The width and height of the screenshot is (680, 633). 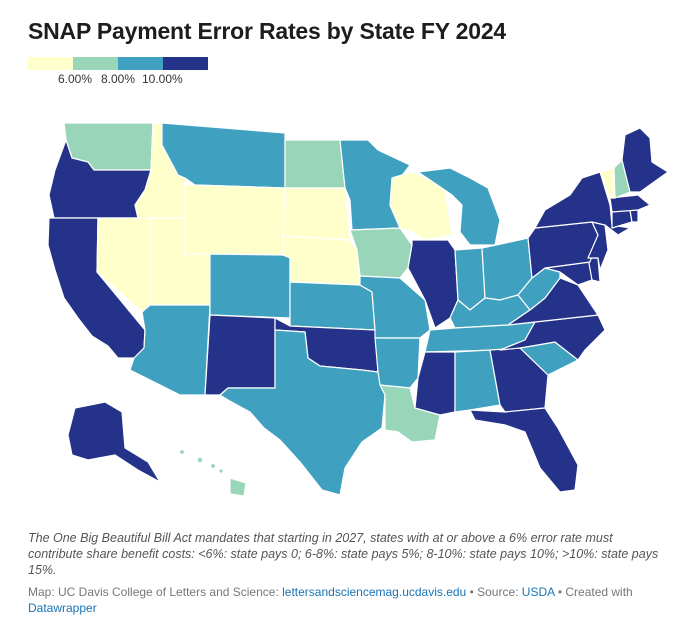 I want to click on state-ca, so click(x=96, y=288).